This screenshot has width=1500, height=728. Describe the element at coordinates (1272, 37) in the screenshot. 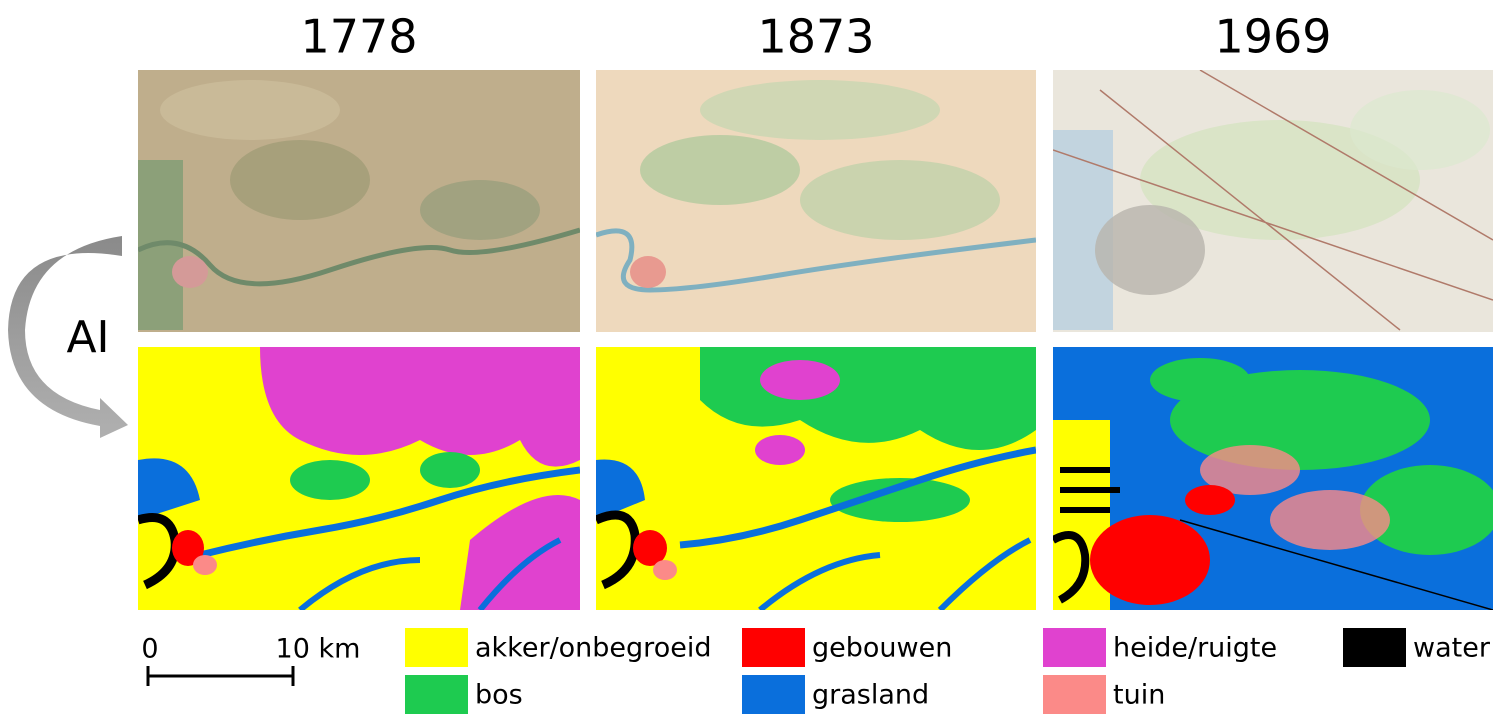

I see `year-title: 1969` at that location.